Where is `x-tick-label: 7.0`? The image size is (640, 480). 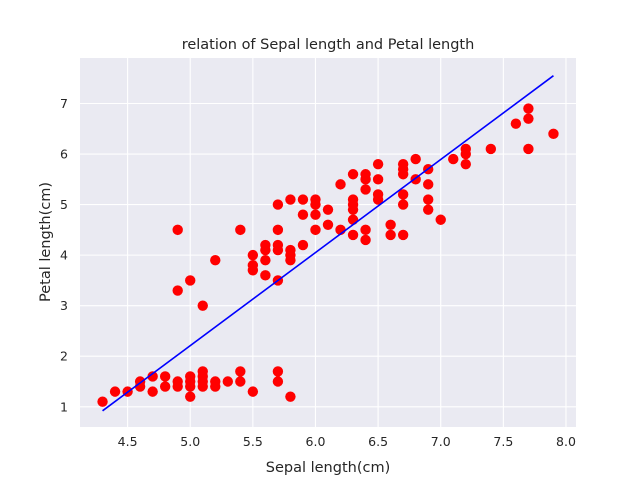 x-tick-label: 7.0 is located at coordinates (441, 441).